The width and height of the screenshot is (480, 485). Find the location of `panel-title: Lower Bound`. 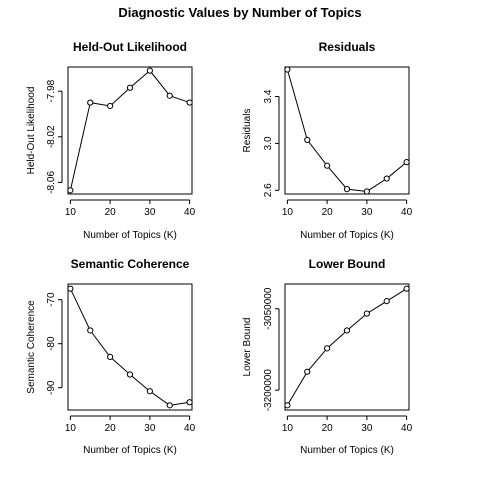

panel-title: Lower Bound is located at coordinates (347, 264).